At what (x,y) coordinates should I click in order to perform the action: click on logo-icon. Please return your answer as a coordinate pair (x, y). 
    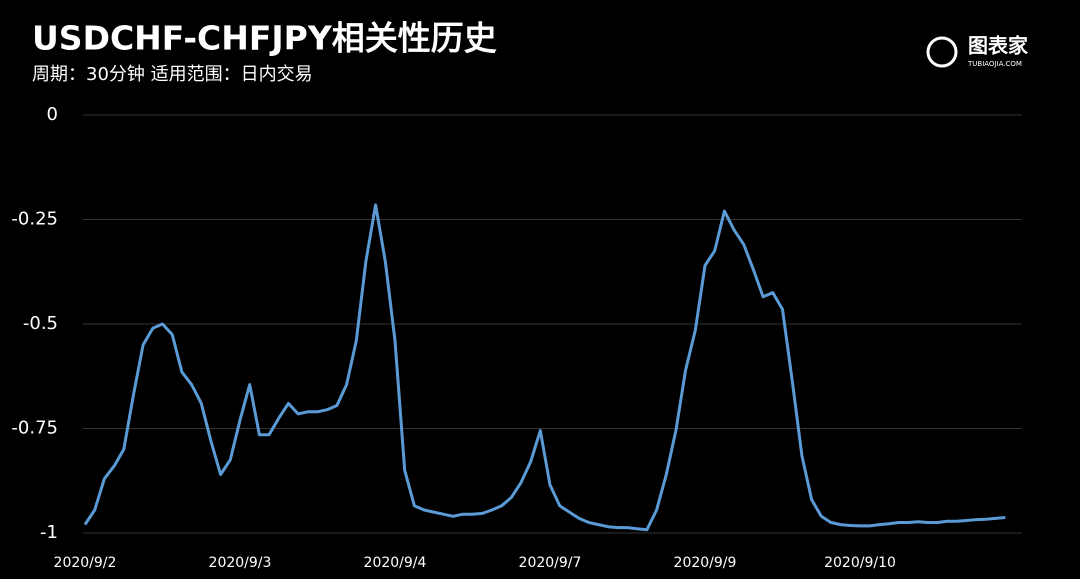
    Looking at the image, I should click on (942, 52).